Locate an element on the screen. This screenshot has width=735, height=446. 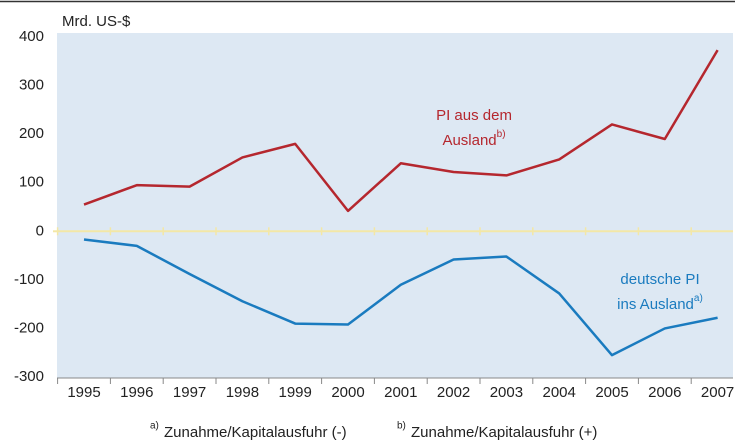
annotation: PI aus dem is located at coordinates (474, 115).